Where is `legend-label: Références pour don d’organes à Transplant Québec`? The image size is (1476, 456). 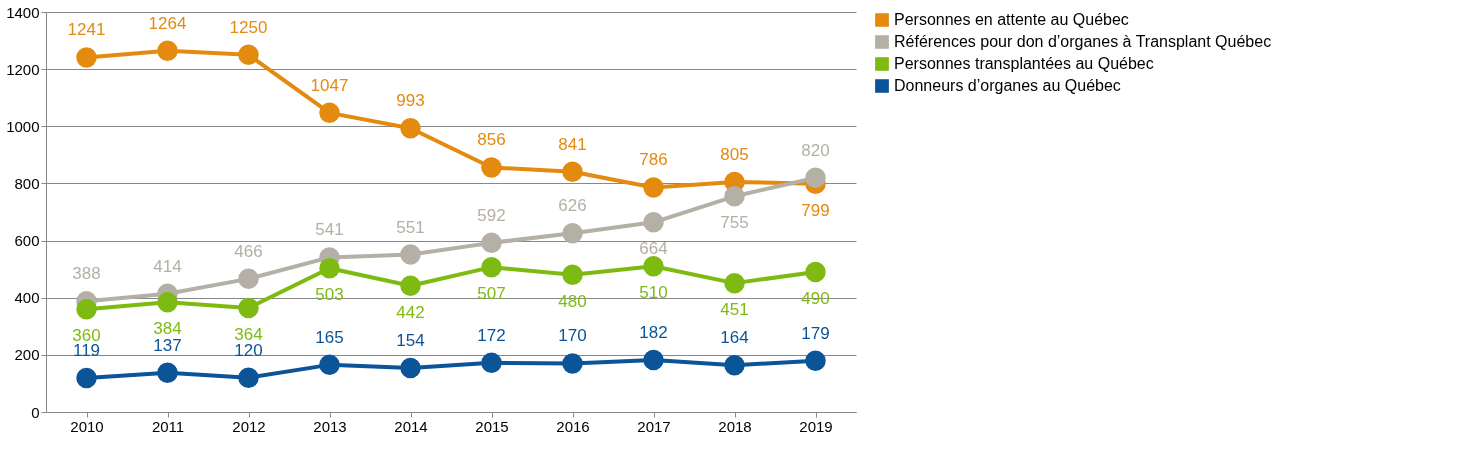 legend-label: Références pour don d’organes à Transplant Québec is located at coordinates (1083, 41).